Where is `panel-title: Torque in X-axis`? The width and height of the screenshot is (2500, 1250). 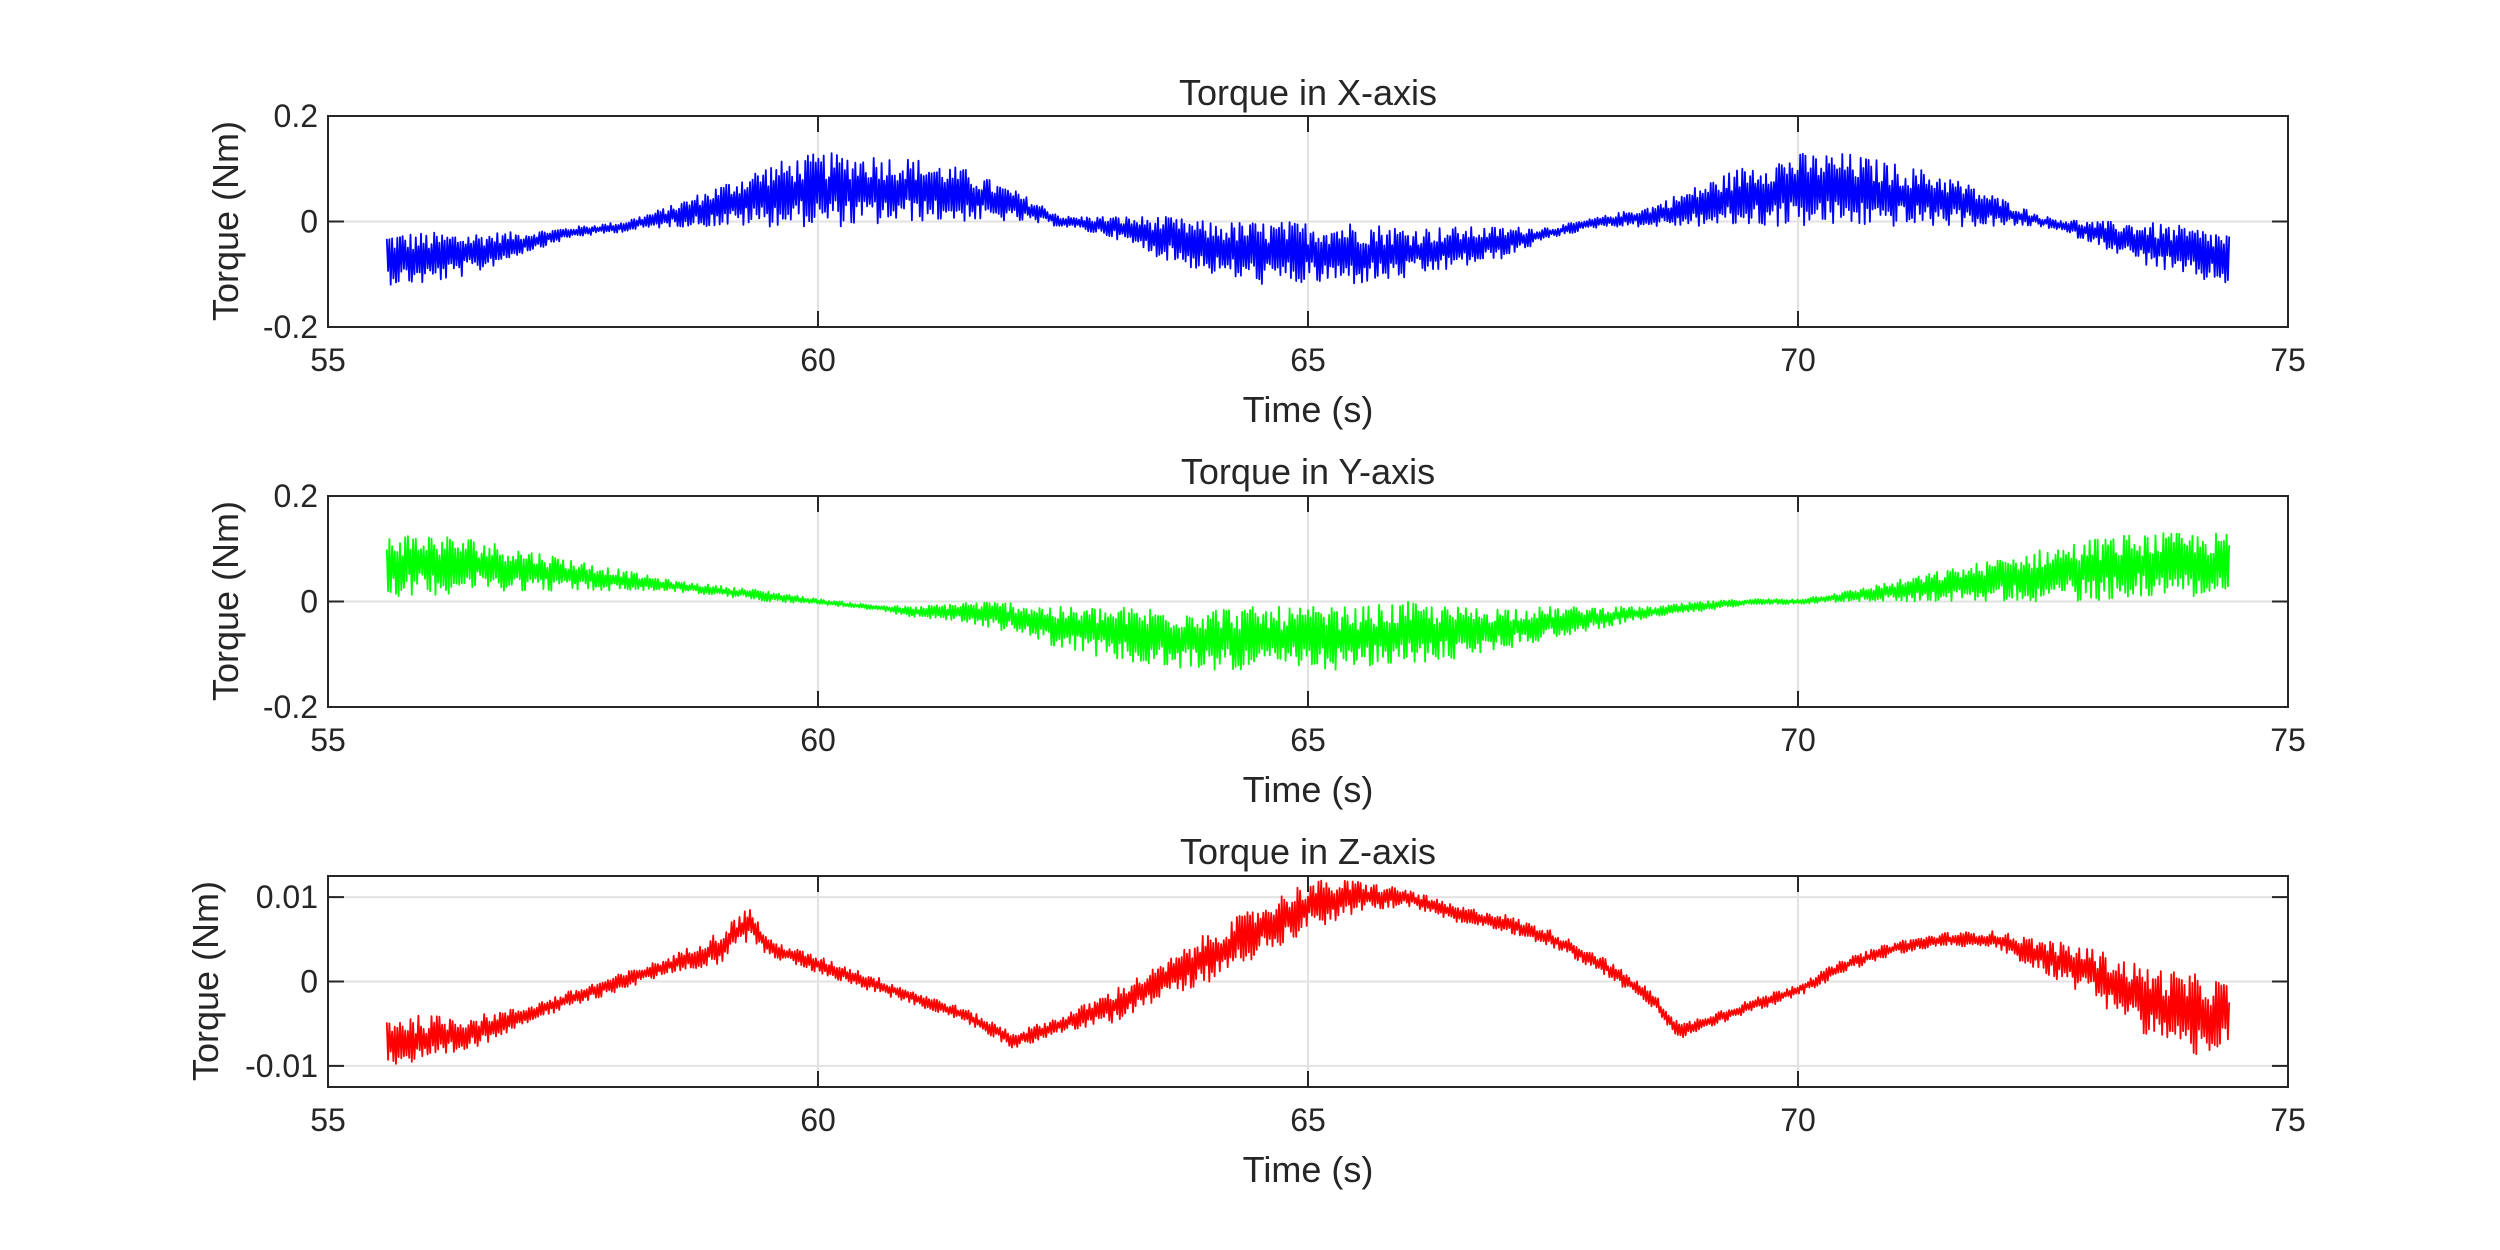 panel-title: Torque in X-axis is located at coordinates (1308, 92).